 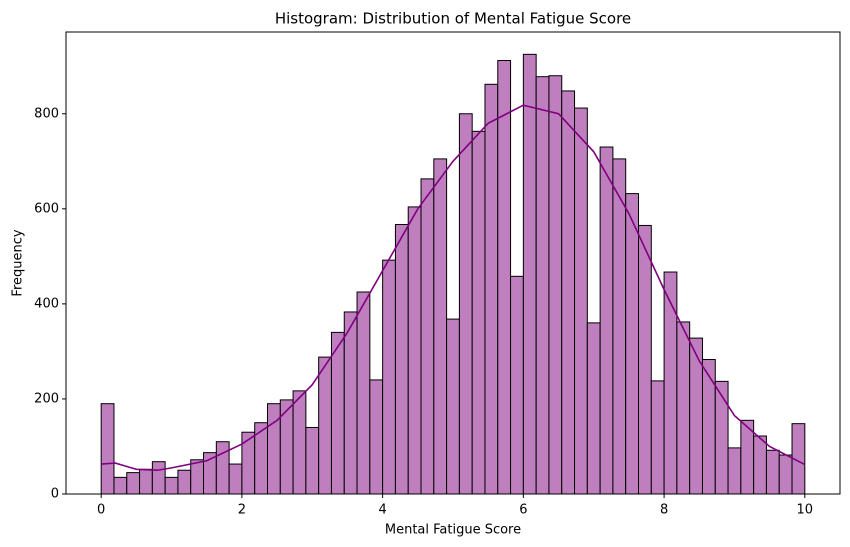 What do you see at coordinates (46, 303) in the screenshot?
I see `y-tick-label: 400` at bounding box center [46, 303].